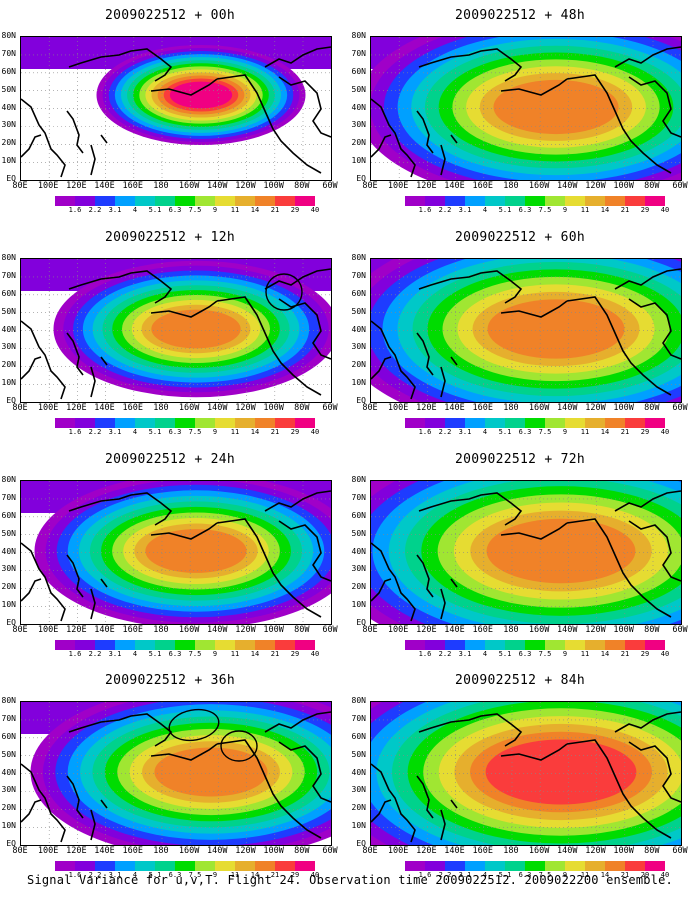  Describe the element at coordinates (520, 15) in the screenshot. I see `panel-title: 2009022512 + 48h` at that location.